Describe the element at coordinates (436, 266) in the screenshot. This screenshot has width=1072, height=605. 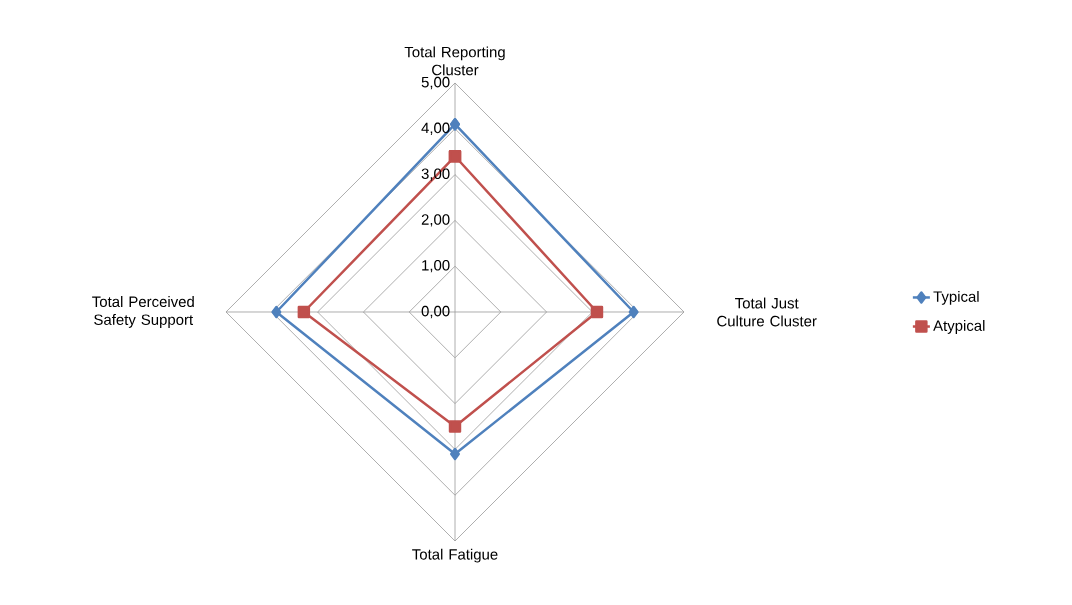
I see `y-tick-label: 1,00` at that location.